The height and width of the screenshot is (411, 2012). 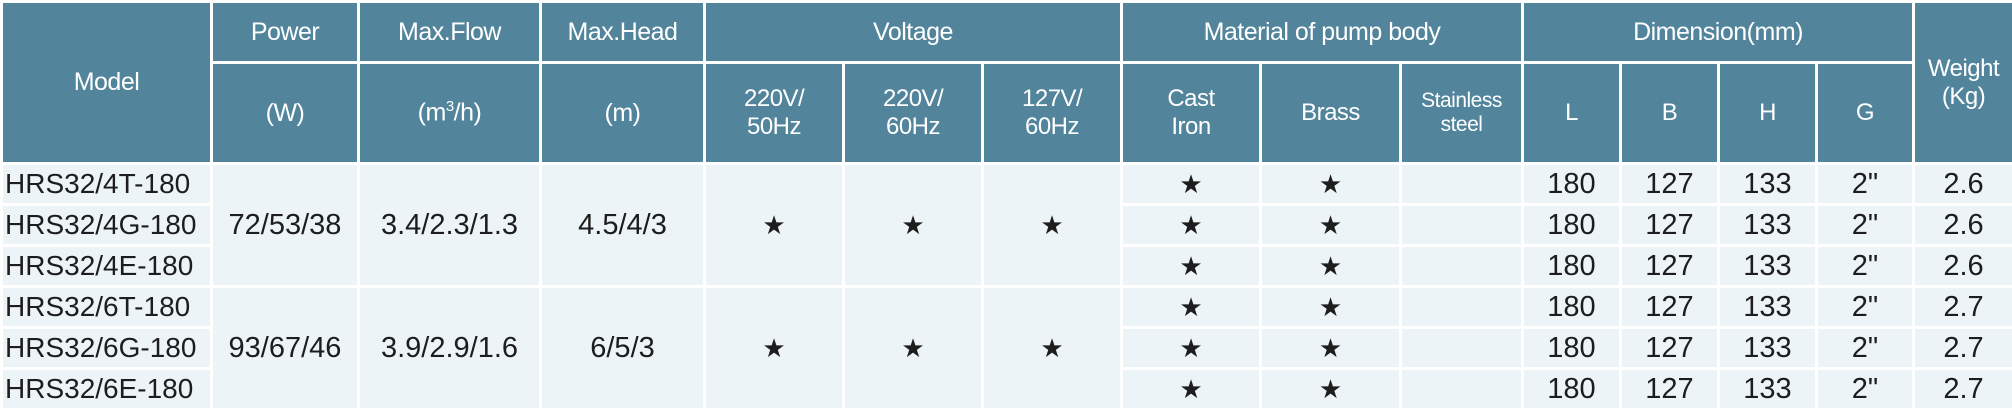 What do you see at coordinates (285, 225) in the screenshot?
I see `power-cell: 72/53/38` at bounding box center [285, 225].